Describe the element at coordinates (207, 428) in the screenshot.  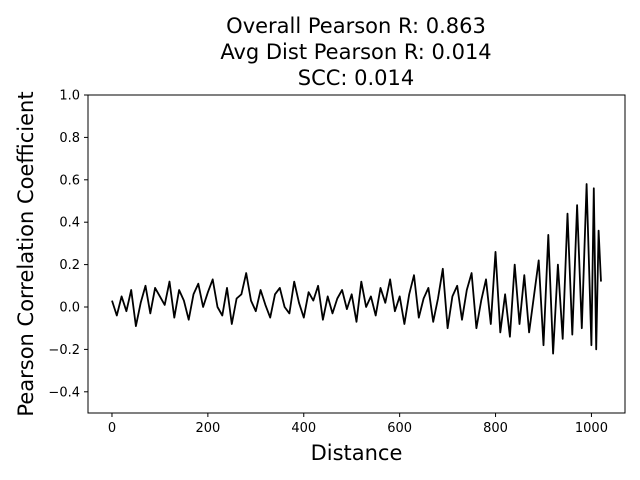
I see `x-tick-label: 200` at that location.